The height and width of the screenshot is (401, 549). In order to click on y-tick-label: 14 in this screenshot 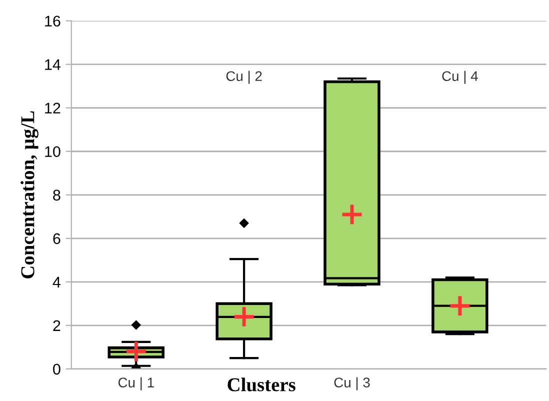, I will do `click(53, 64)`.